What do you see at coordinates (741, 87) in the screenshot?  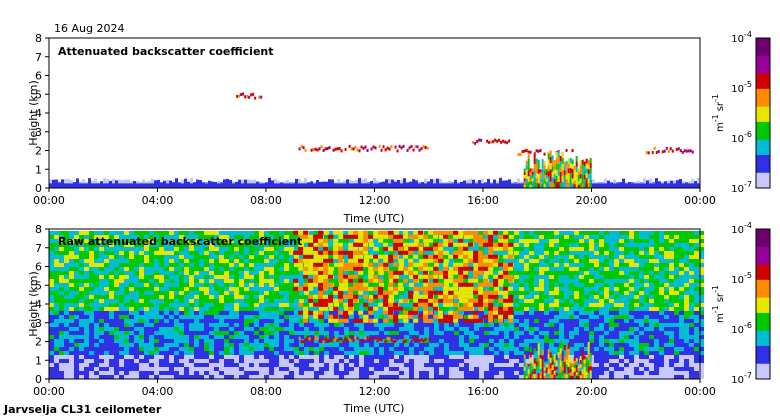 I see `colorbar-tick-label: 10-5` at bounding box center [741, 87].